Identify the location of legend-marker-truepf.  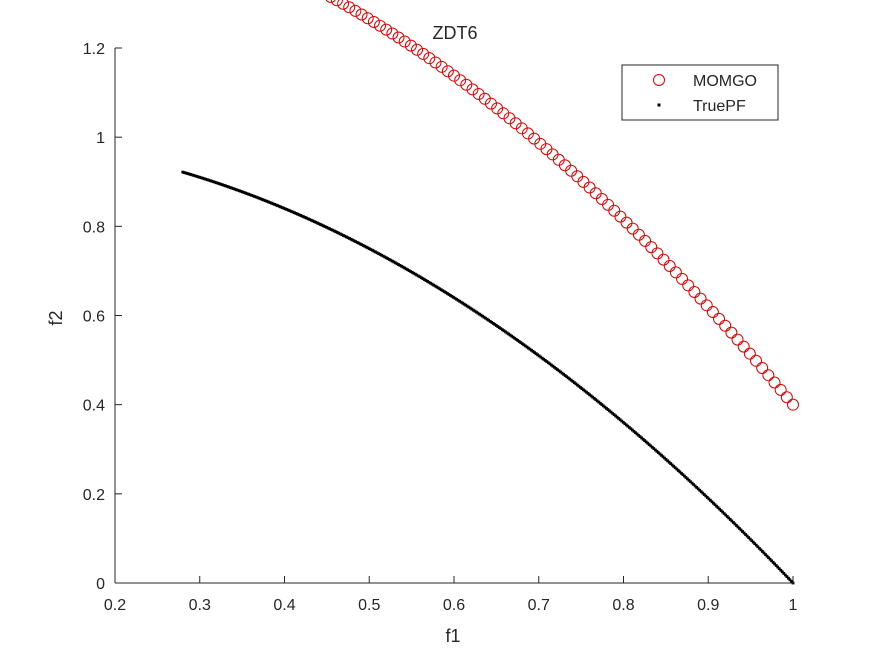
(659, 105).